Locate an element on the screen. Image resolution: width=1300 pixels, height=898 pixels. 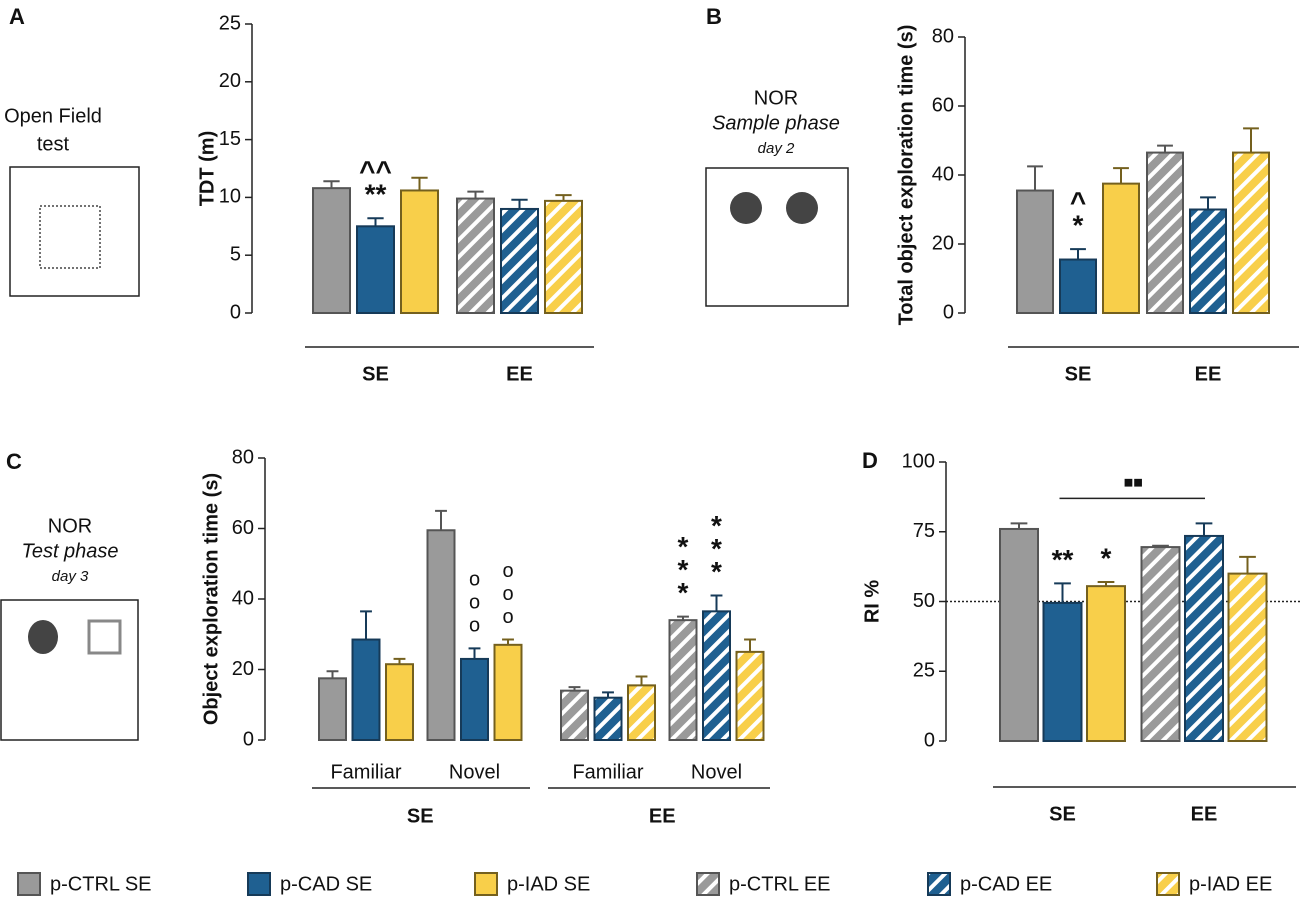
y-tick-label: 60 is located at coordinates (943, 105).